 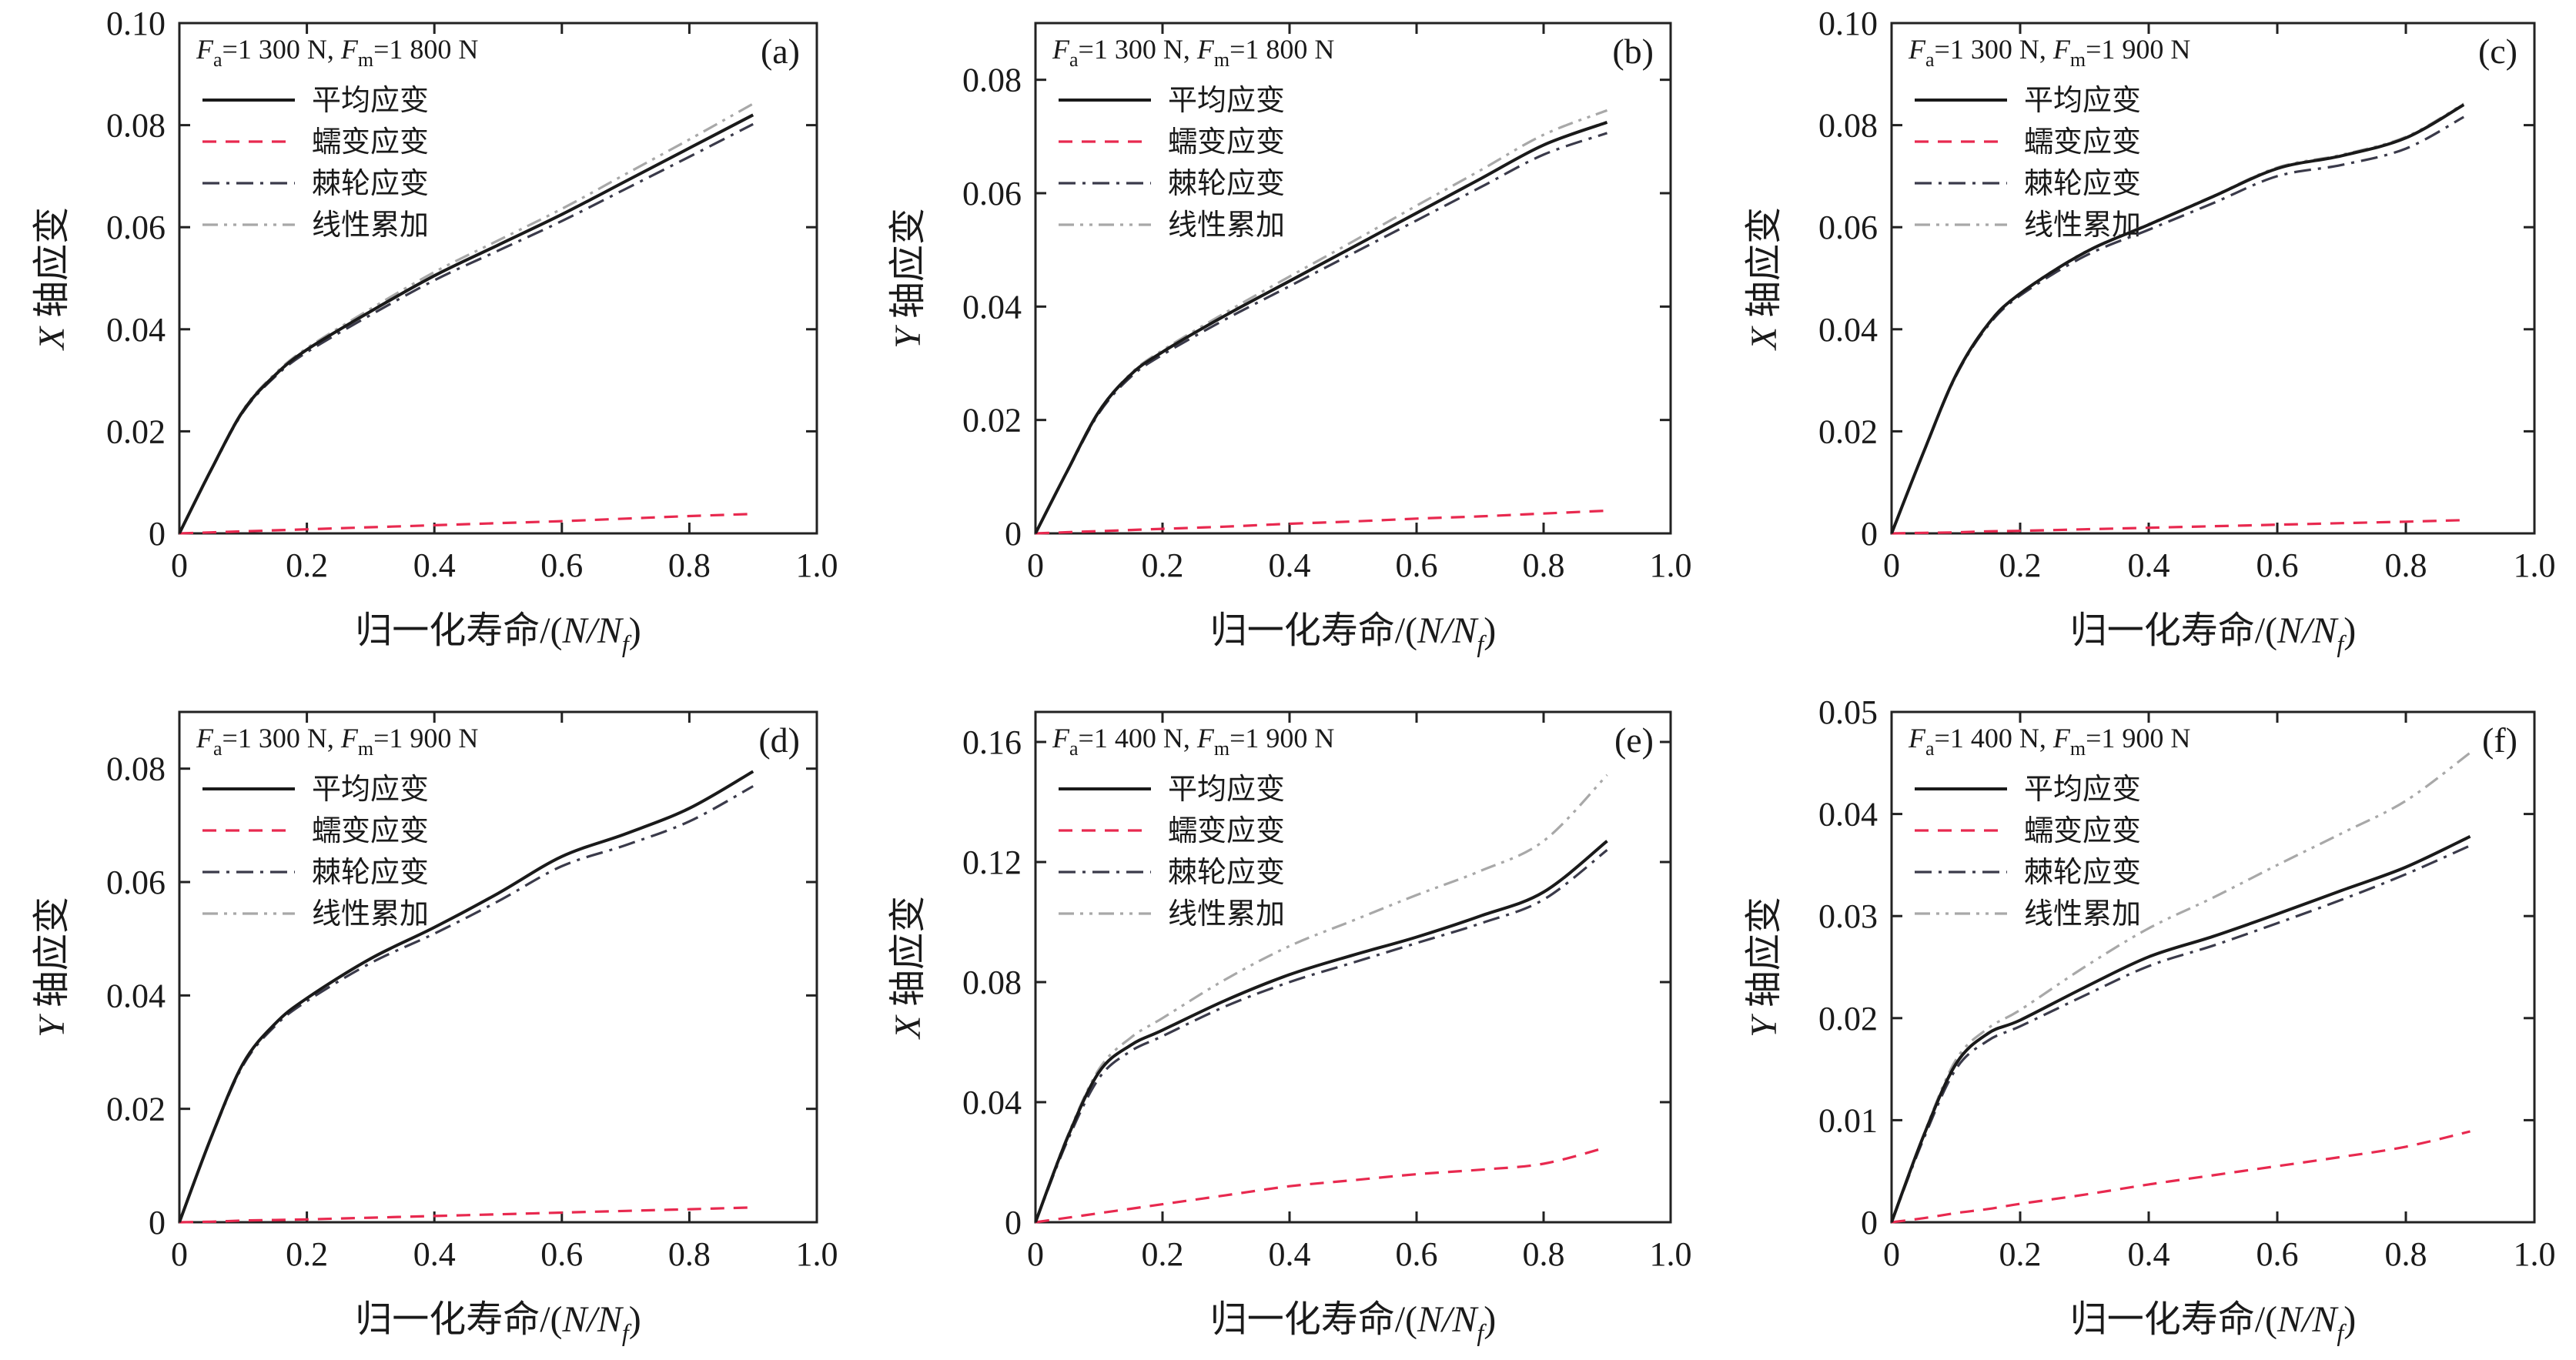 I want to click on condition-annotation: Fa=1 400 N, Fm=1 900 N, so click(x=1193, y=741).